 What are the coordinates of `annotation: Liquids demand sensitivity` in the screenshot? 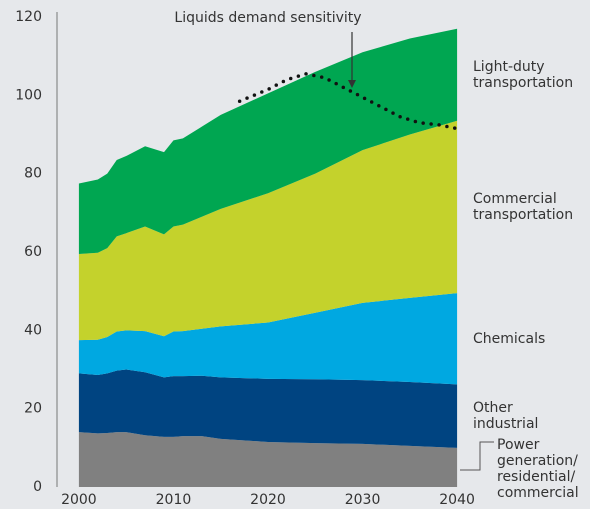 It's located at (267, 18).